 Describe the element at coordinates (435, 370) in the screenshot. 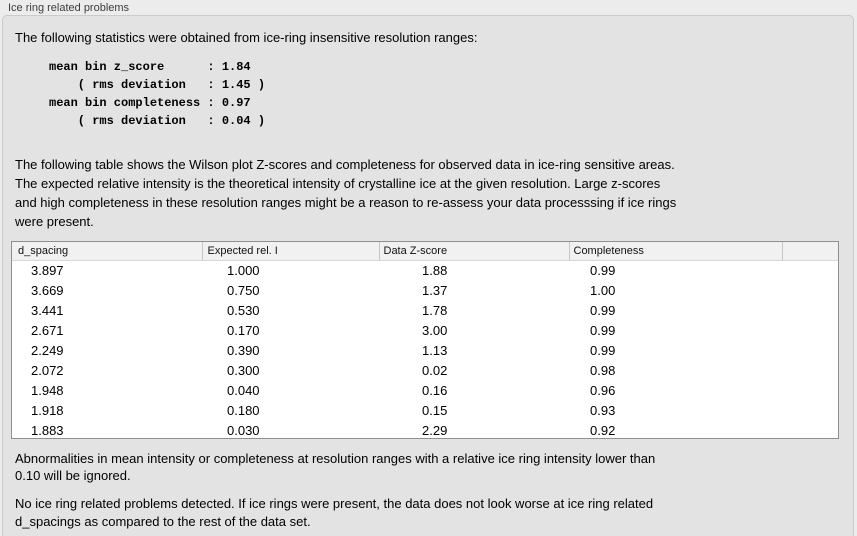

I see `table-cell: 0.02` at that location.